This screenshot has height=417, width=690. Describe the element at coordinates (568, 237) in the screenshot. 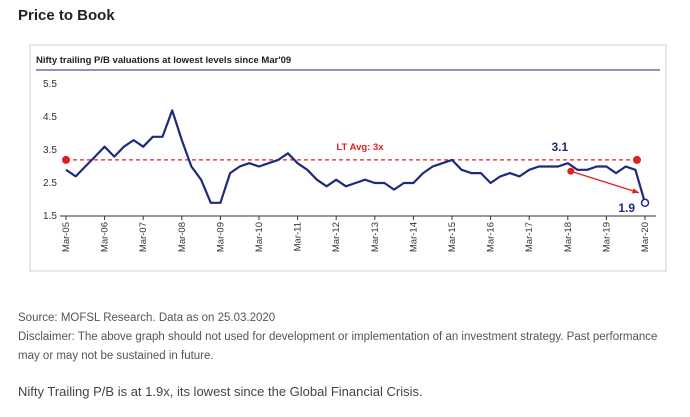

I see `x-tick-label: Mar-18` at that location.